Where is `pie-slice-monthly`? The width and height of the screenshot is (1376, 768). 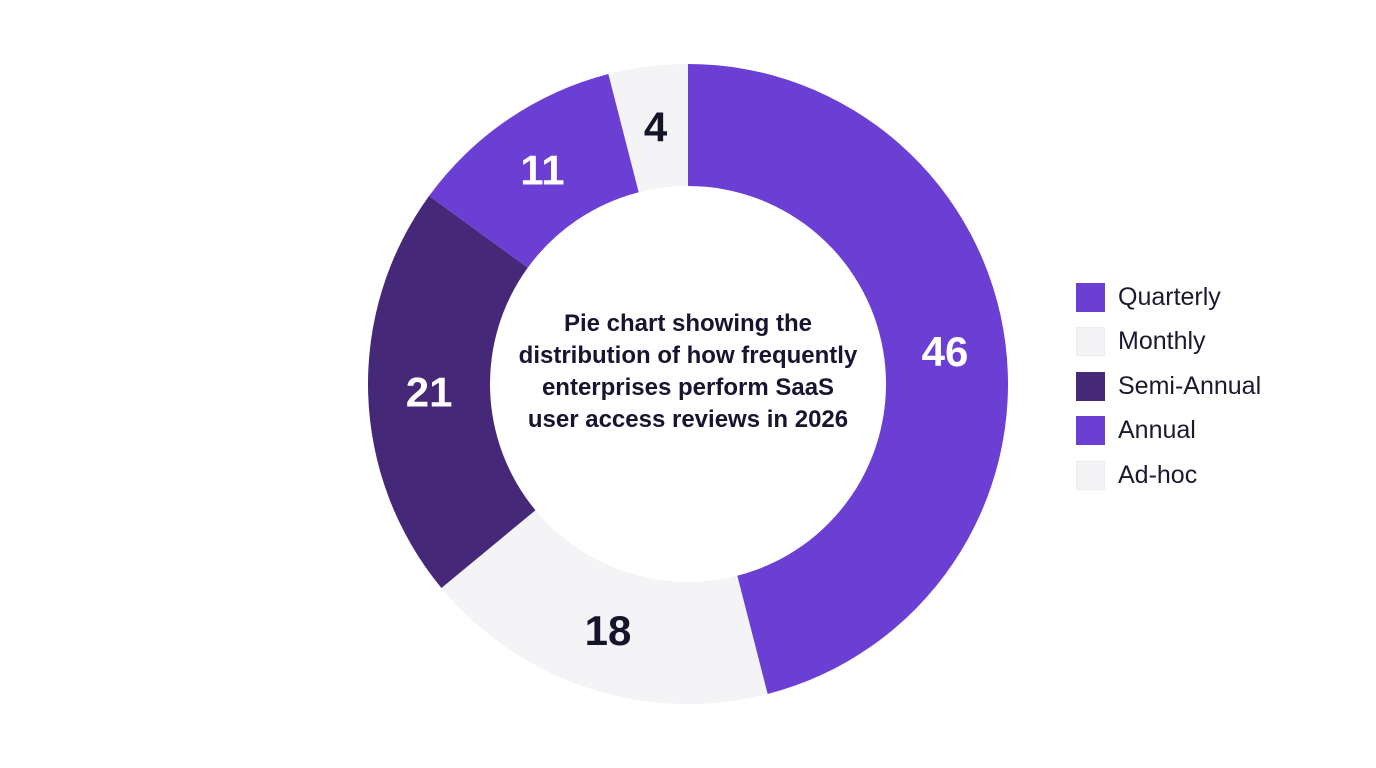 pie-slice-monthly is located at coordinates (604, 607).